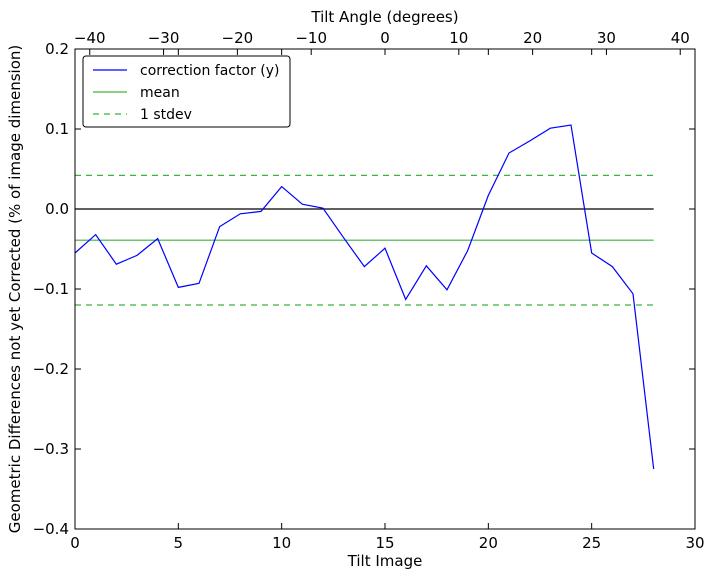 This screenshot has width=714, height=579. I want to click on x-tick-label: 10, so click(281, 543).